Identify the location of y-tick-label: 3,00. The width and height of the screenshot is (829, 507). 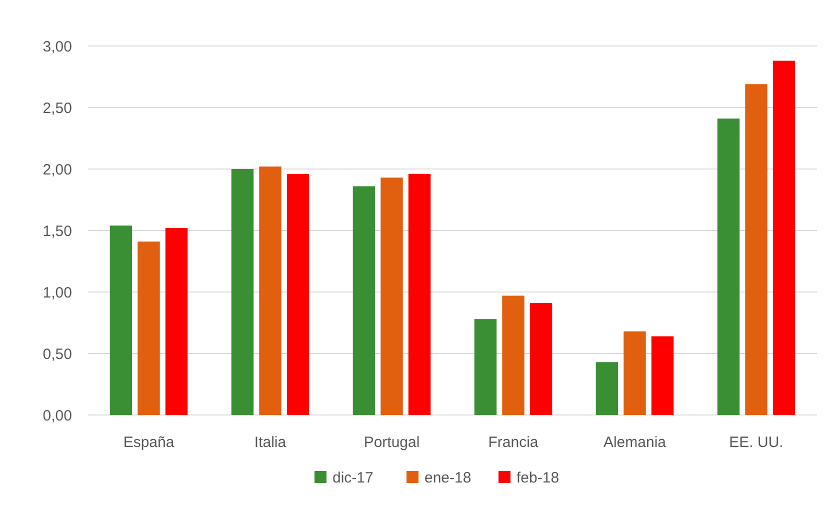
(57, 47).